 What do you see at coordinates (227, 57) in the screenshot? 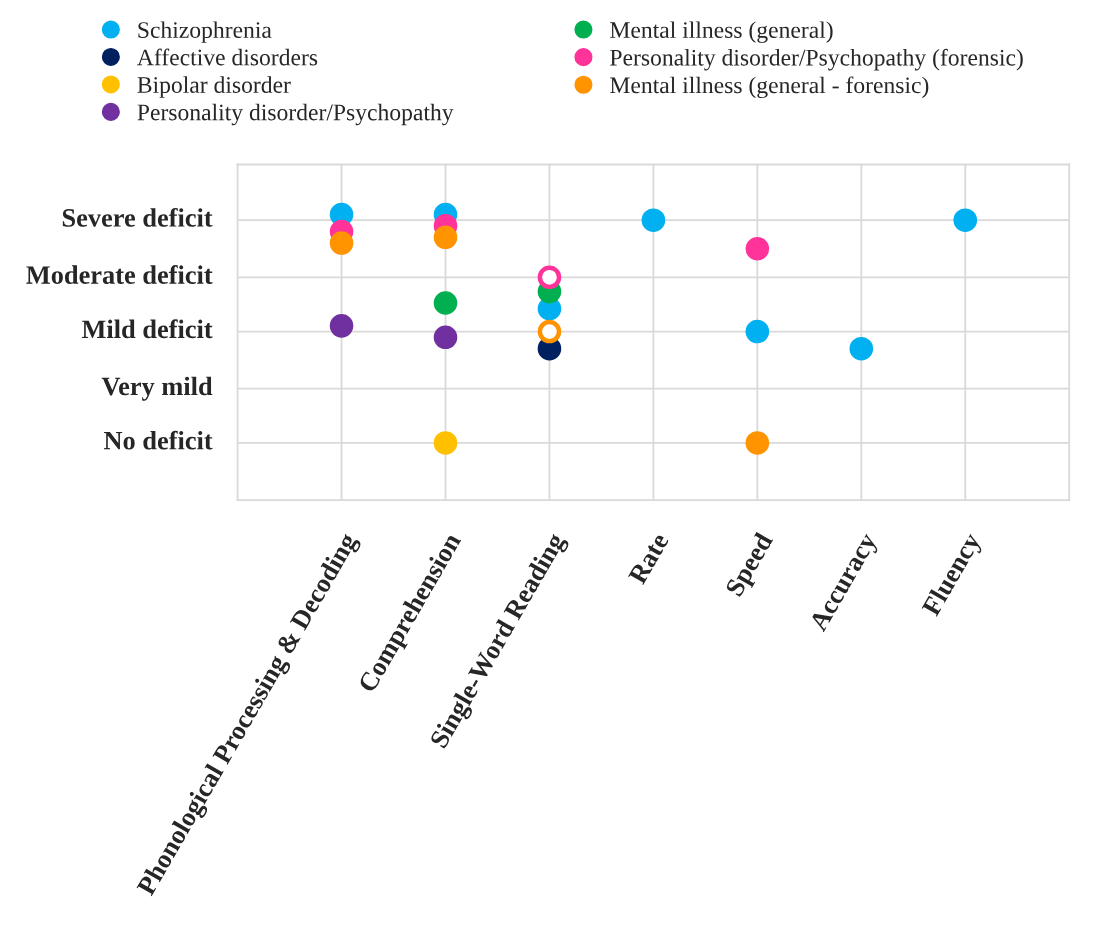
I see `legend-label: Affective disorders` at bounding box center [227, 57].